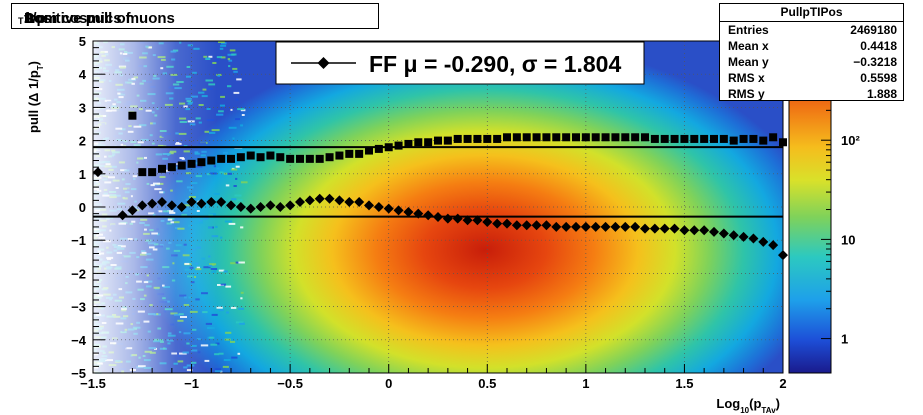 The height and width of the screenshot is (415, 923). I want to click on x-tick-label: 0, so click(388, 383).